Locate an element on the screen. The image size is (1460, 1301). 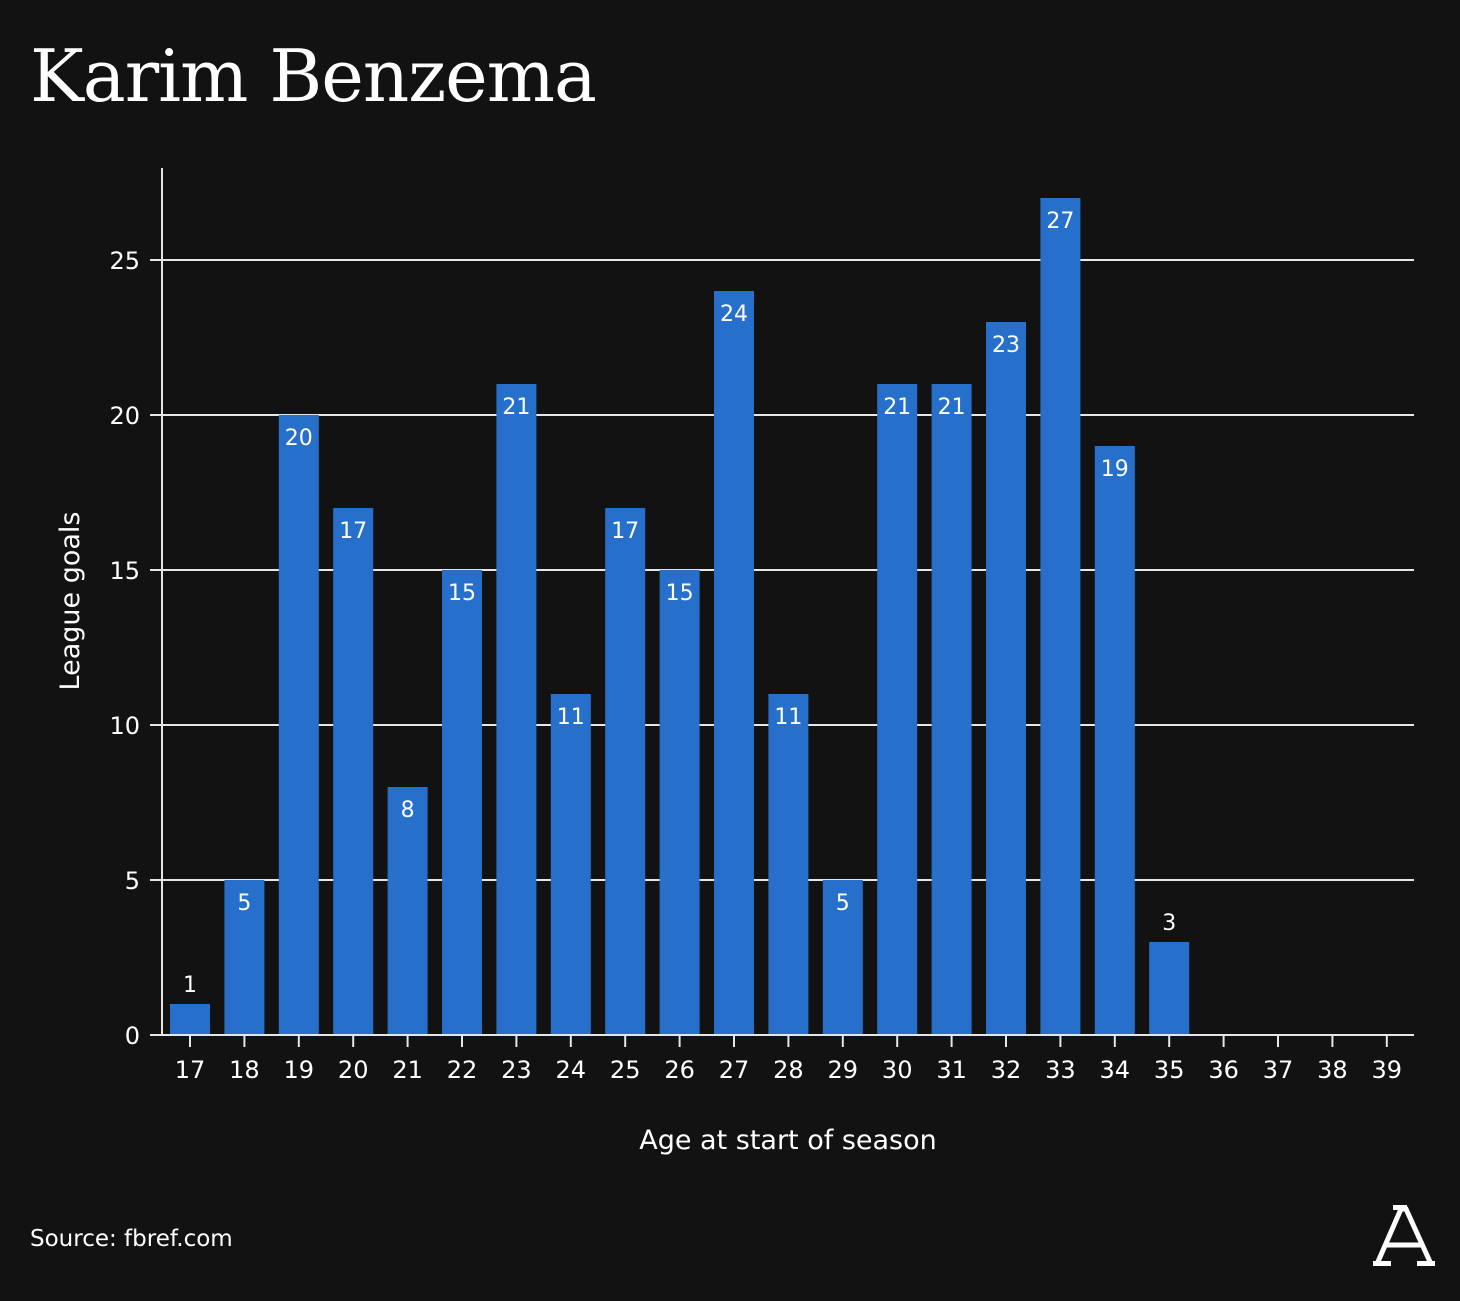
x-tick-label: 21 is located at coordinates (407, 1070).